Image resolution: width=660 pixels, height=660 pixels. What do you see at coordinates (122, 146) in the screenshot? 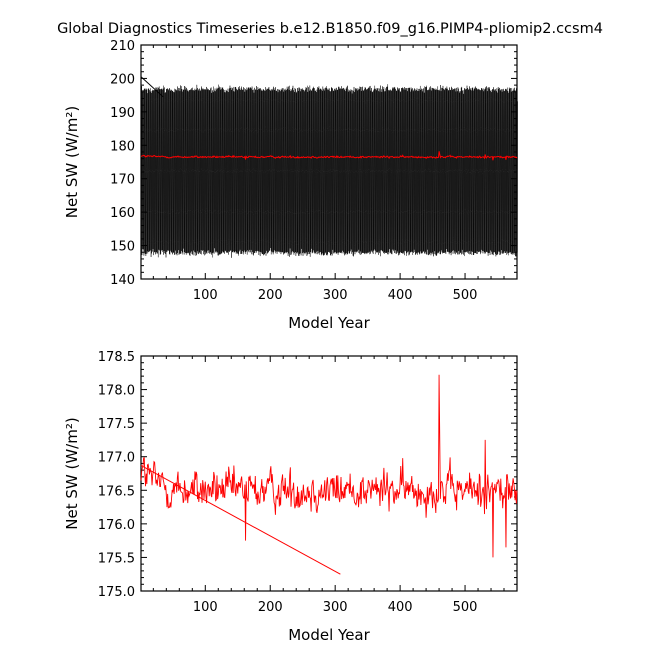
I see `y-tick-label: 180` at bounding box center [122, 146].